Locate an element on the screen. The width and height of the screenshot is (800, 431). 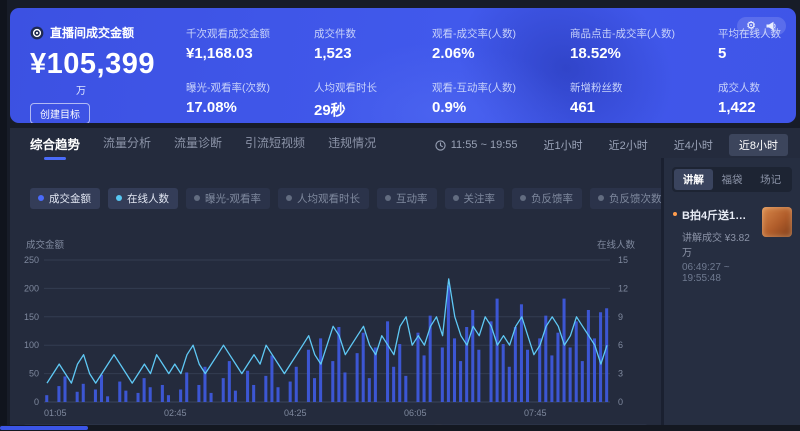
svg-text: 3 is located at coordinates (620, 374).